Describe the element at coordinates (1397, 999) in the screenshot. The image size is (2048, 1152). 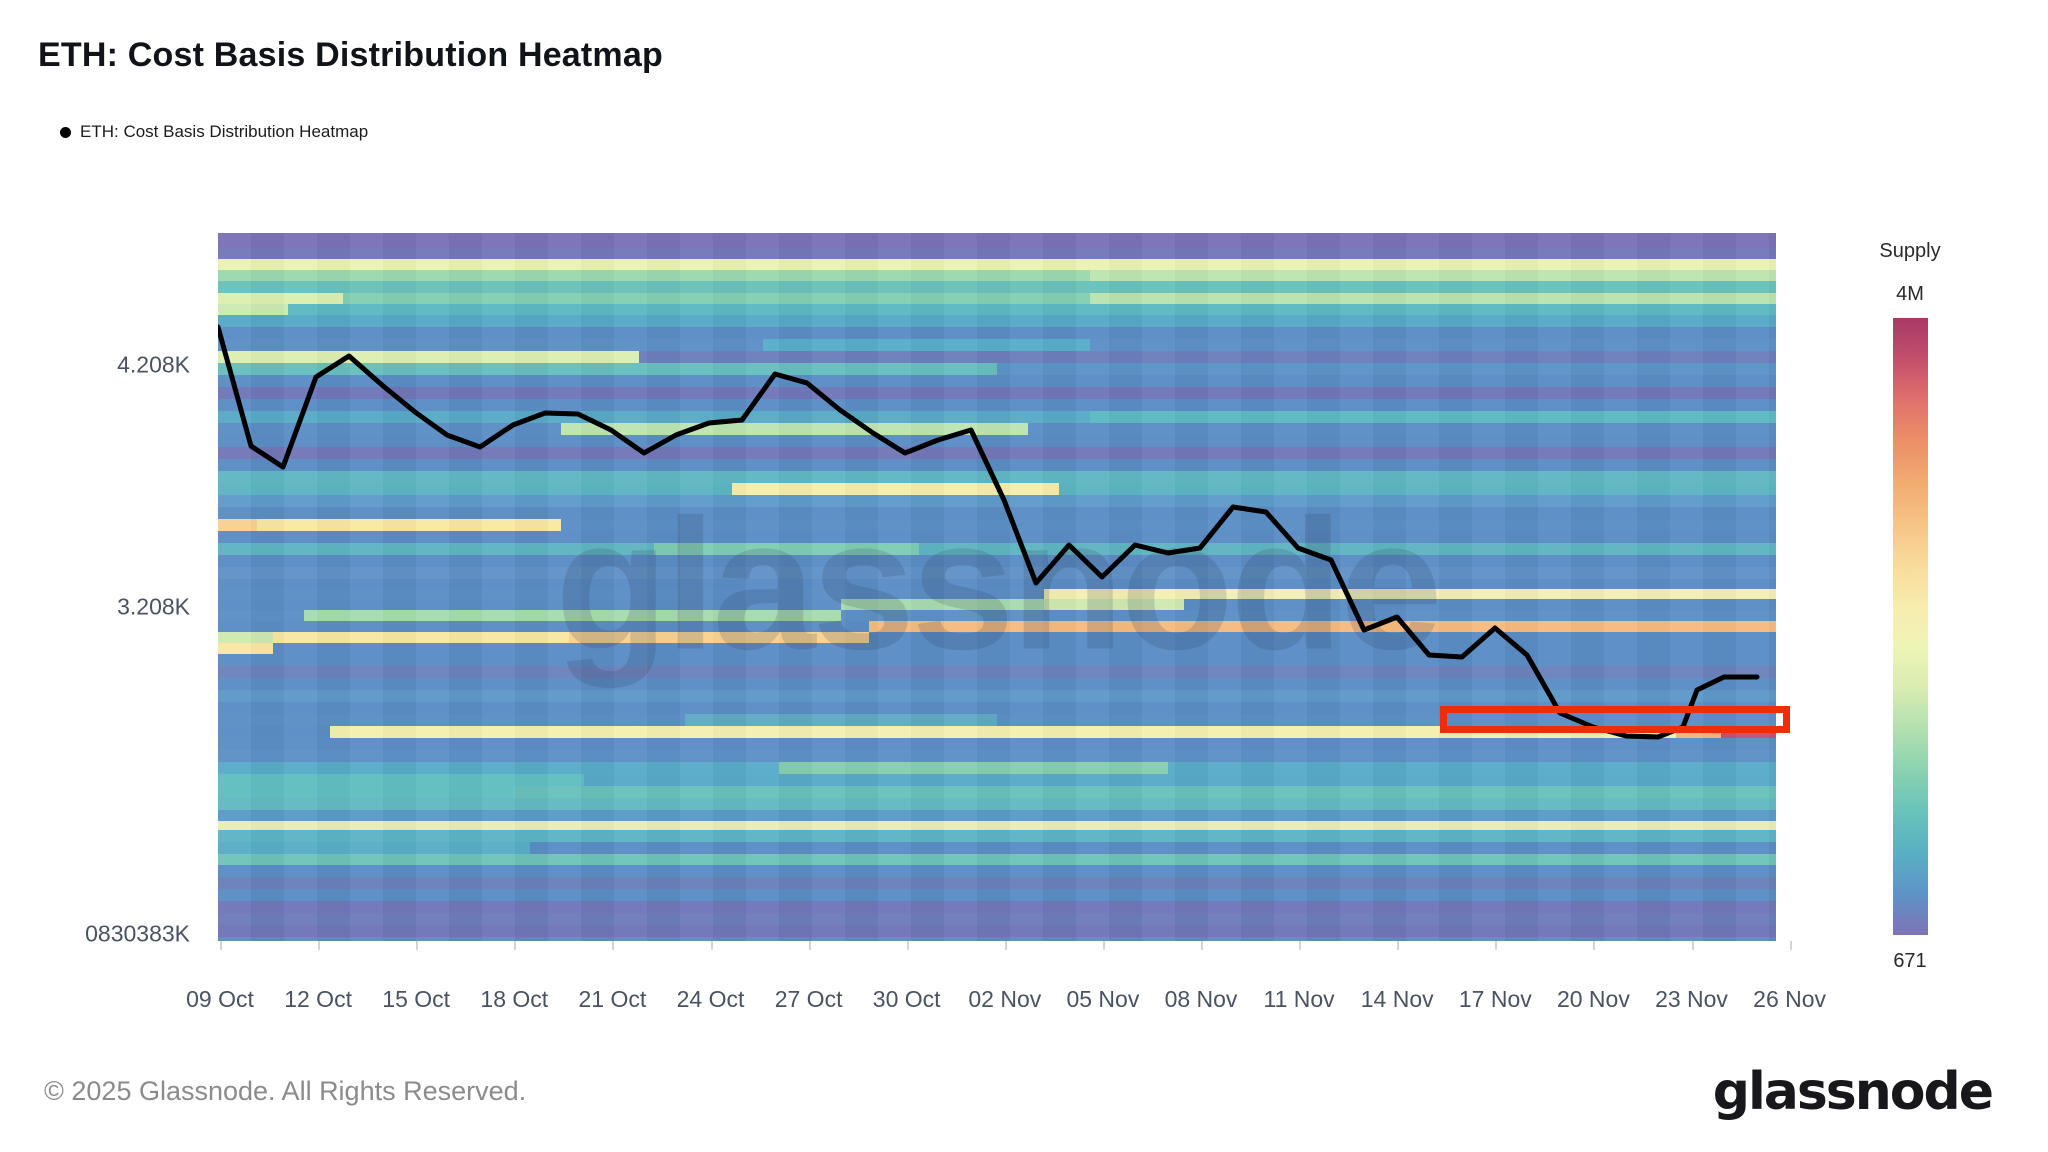
I see `x-axis-tick-label: 14 Nov` at that location.